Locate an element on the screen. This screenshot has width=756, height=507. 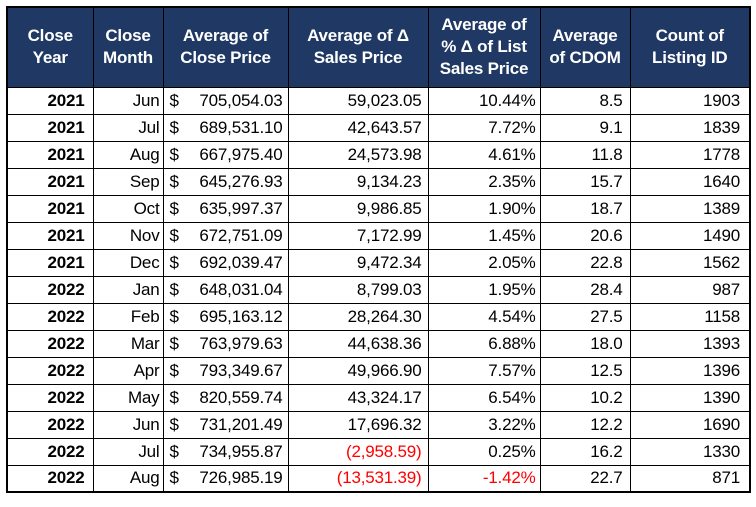
cell-close-month: Sep is located at coordinates (128, 181).